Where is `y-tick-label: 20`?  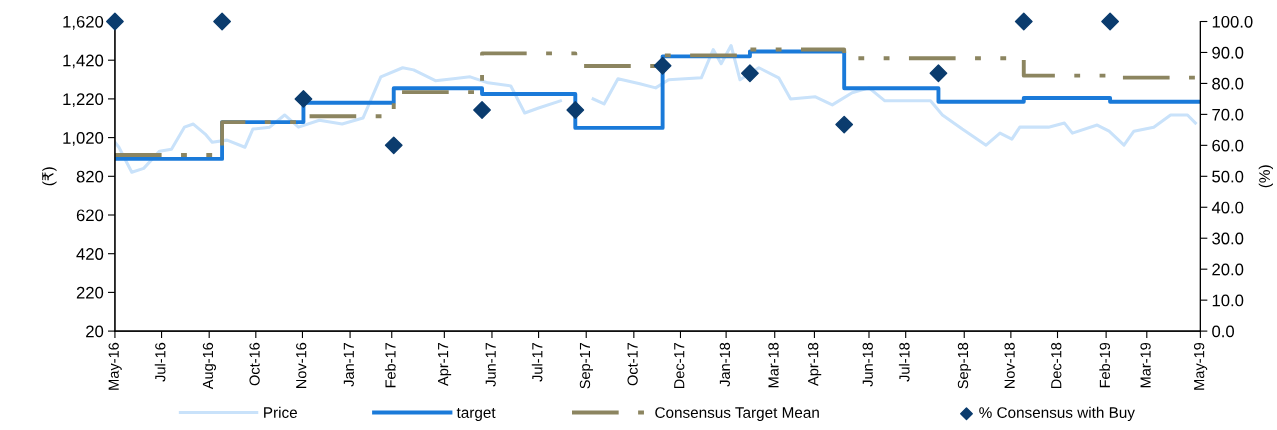
y-tick-label: 20 is located at coordinates (95, 331).